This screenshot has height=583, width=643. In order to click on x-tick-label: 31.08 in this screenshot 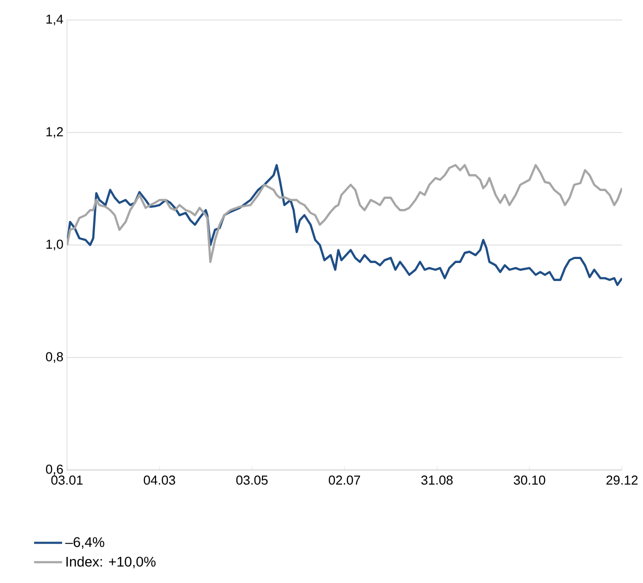, I will do `click(437, 480)`.